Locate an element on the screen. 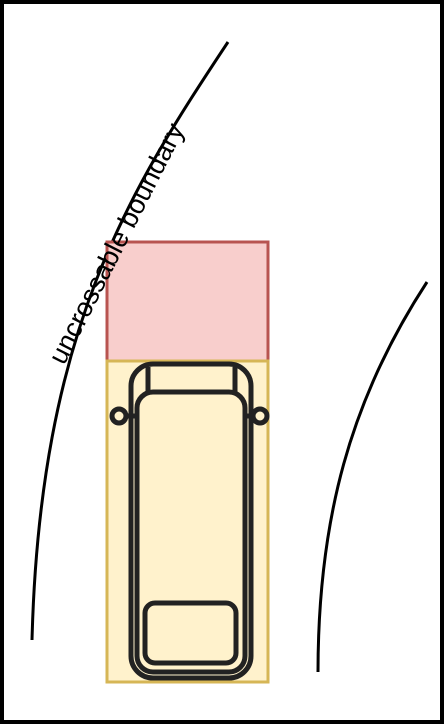 The image size is (444, 724). right-road-edge-curve is located at coordinates (372, 477).